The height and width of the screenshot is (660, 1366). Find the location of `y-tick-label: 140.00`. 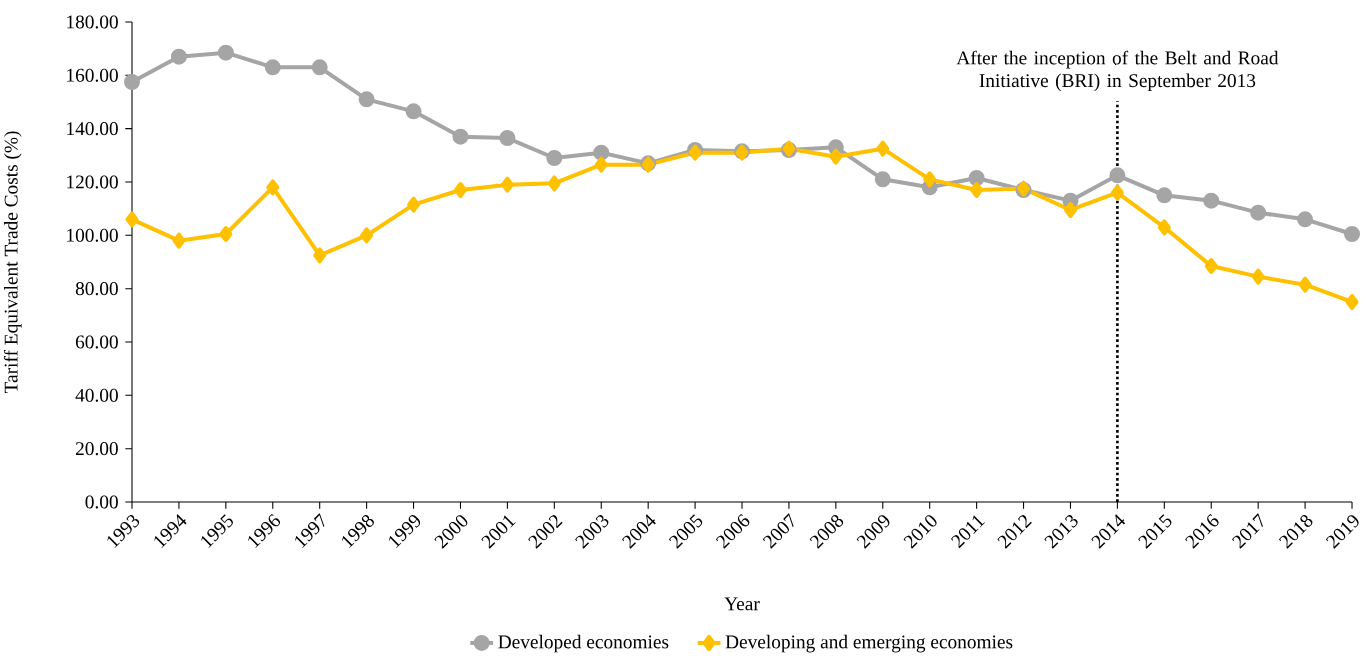

y-tick-label: 140.00 is located at coordinates (92, 129).